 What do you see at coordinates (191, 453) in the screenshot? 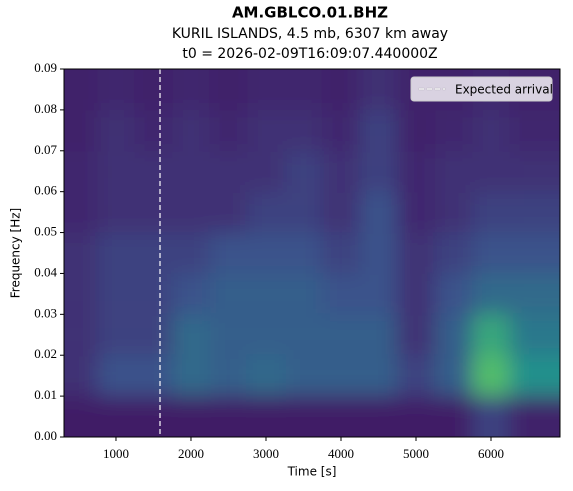
I see `x-tick-label: 2000` at bounding box center [191, 453].